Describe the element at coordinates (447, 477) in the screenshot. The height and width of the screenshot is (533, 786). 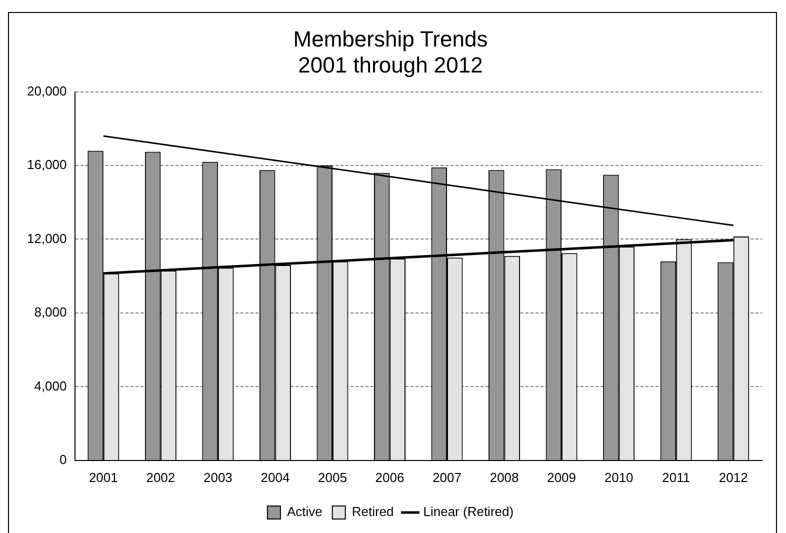
I see `x-tick-label: 2007` at that location.